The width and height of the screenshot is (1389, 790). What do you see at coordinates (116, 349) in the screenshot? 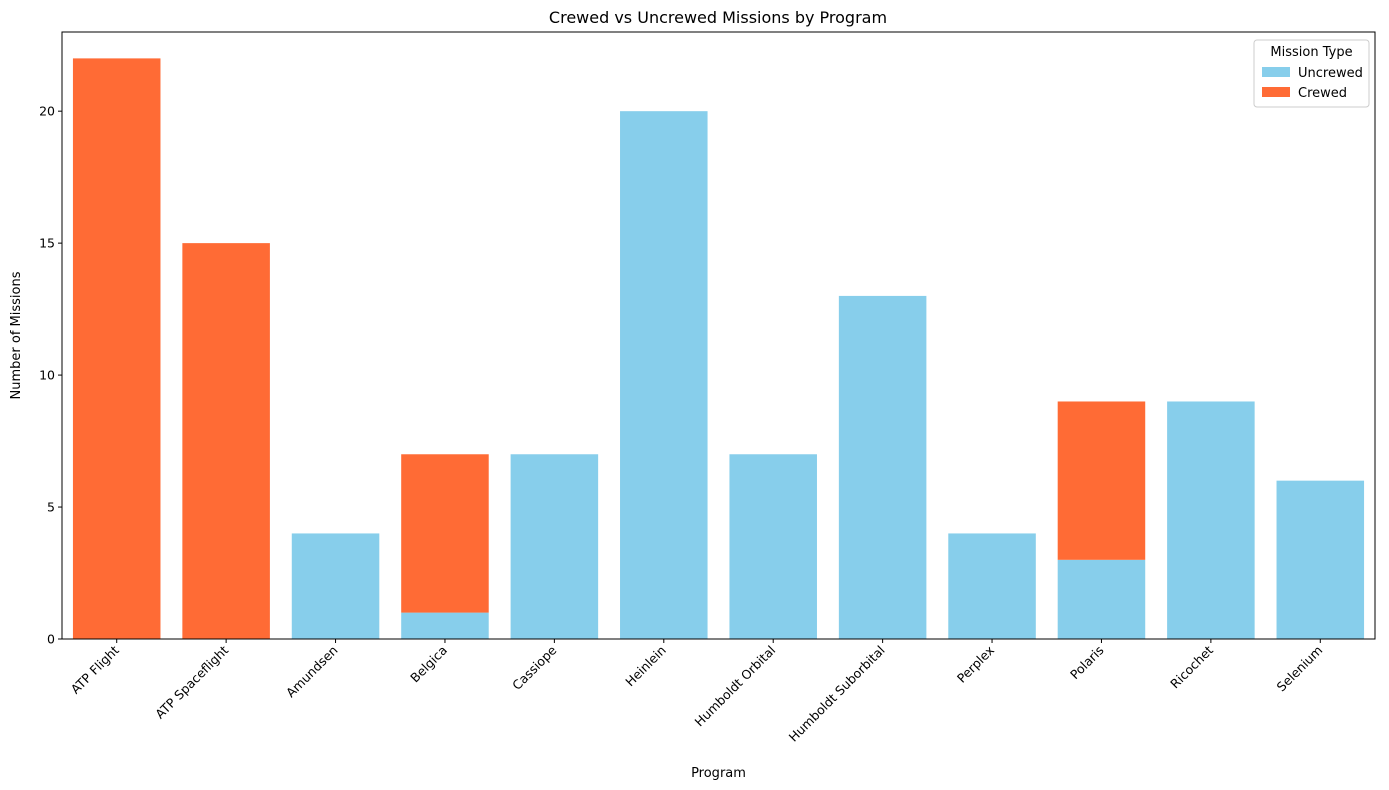
I see `bar-crewed-atp-flight` at bounding box center [116, 349].